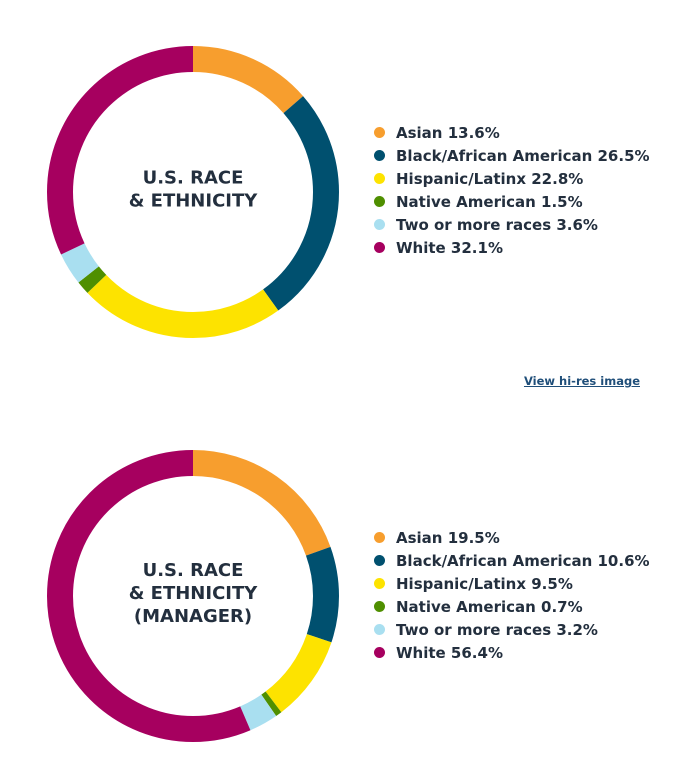 The image size is (694, 757). Describe the element at coordinates (512, 132) in the screenshot. I see `legend-item-asian: Asian 13.6%` at that location.